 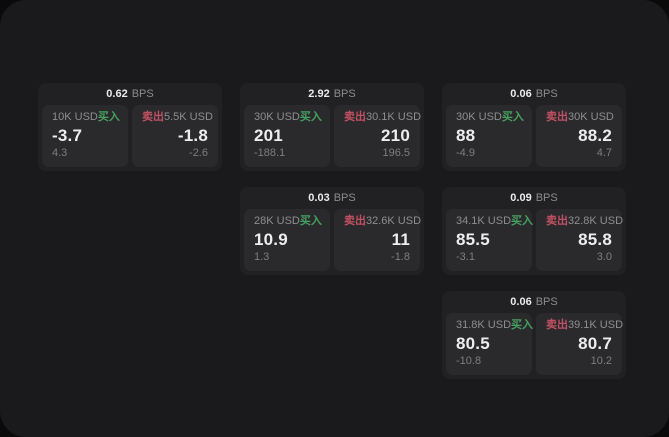 I want to click on bps-header: 0.62 BPS, so click(x=130, y=94).